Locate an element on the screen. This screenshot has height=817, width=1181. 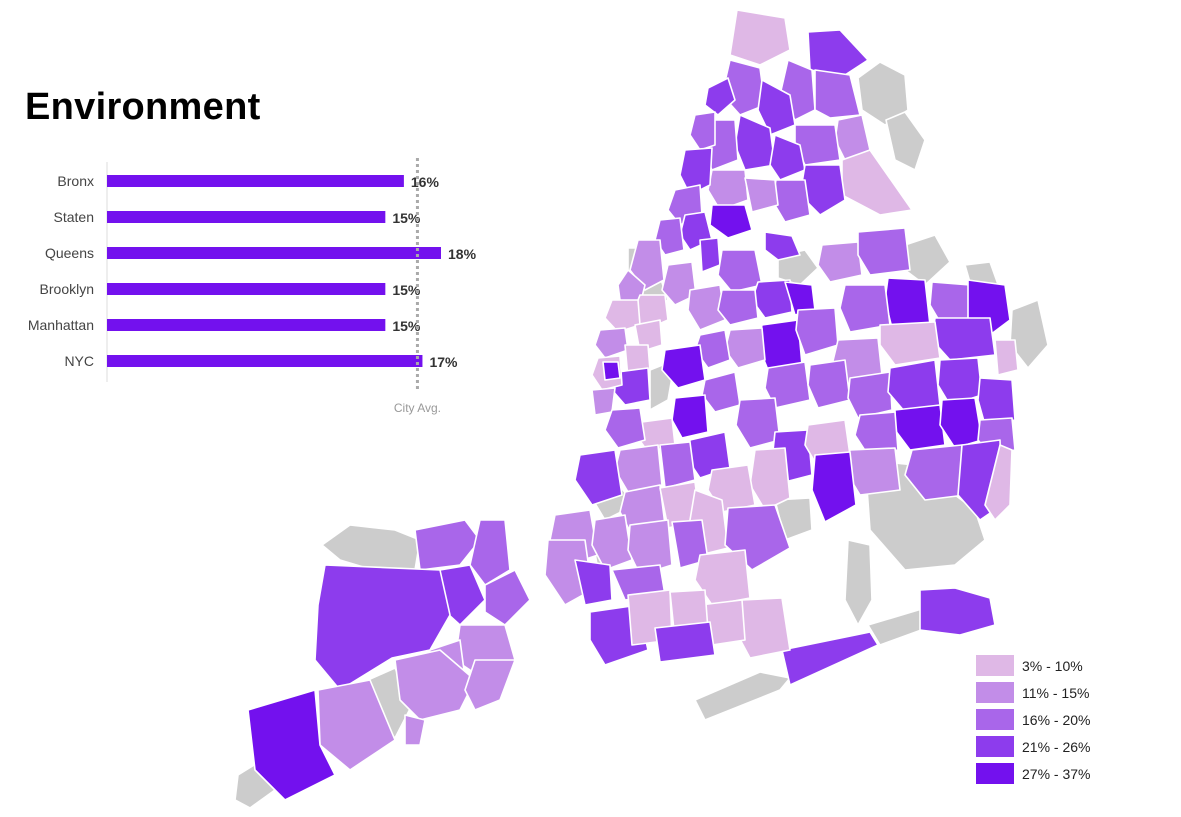
bar-category-label: Manhattan is located at coordinates (61, 325).